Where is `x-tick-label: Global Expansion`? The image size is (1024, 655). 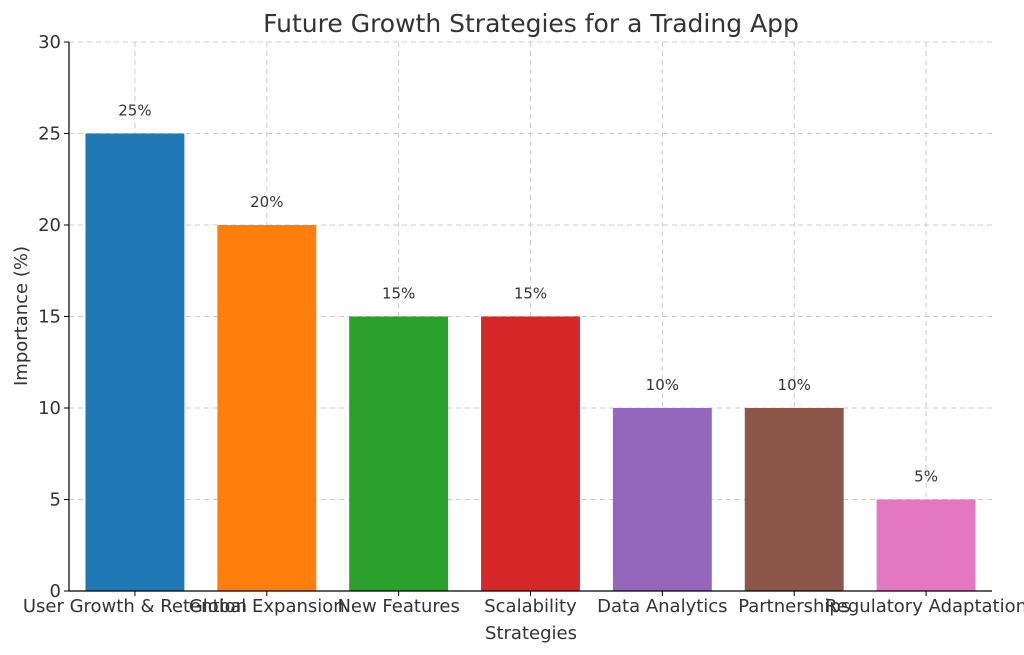
x-tick-label: Global Expansion is located at coordinates (267, 606).